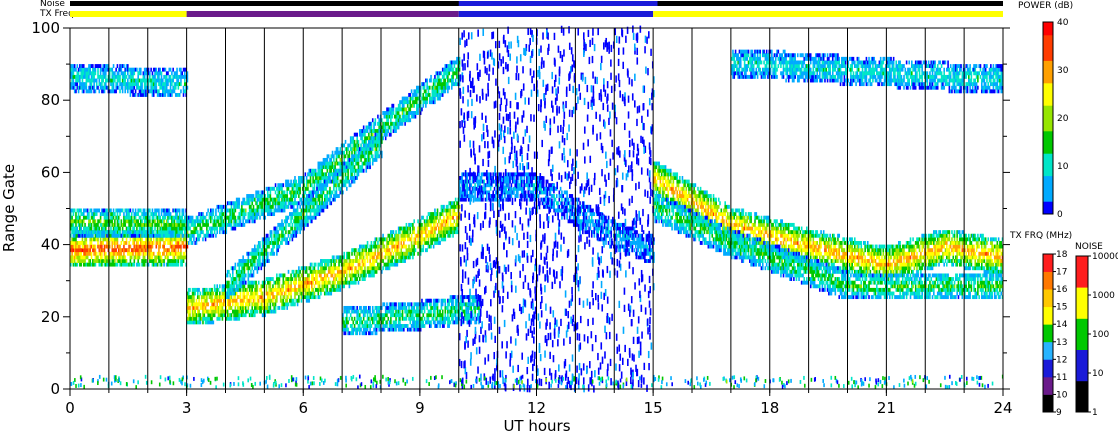 The width and height of the screenshot is (1118, 435). What do you see at coordinates (488, 3) in the screenshot?
I see `noise-bar-seg` at bounding box center [488, 3].